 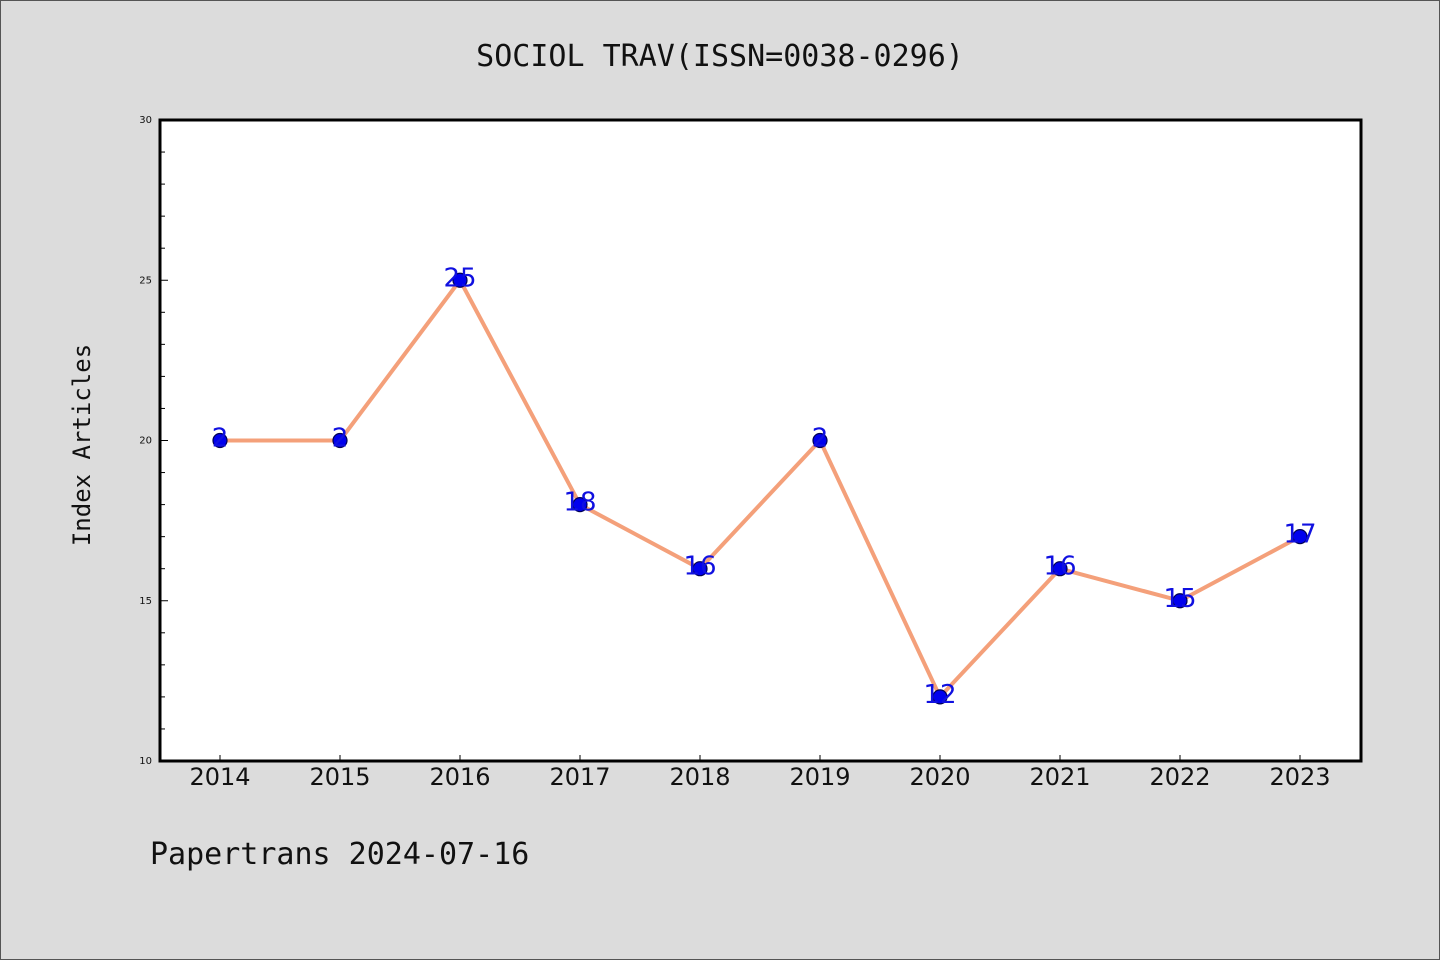 I want to click on x-tick-label: 2020, so click(x=939, y=777).